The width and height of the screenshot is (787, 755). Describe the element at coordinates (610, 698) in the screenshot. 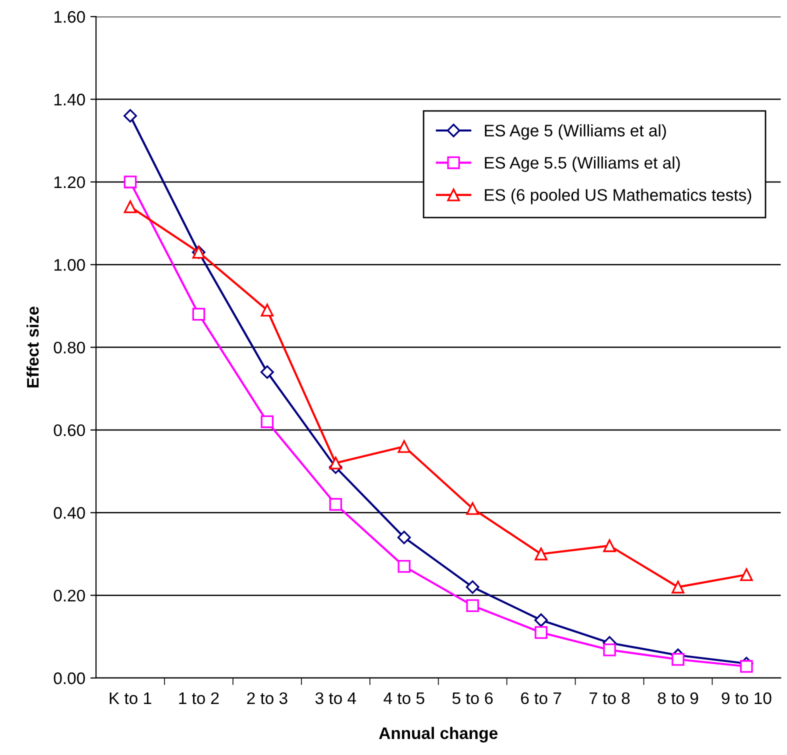

I see `x-tick-label: 7 to 8` at that location.